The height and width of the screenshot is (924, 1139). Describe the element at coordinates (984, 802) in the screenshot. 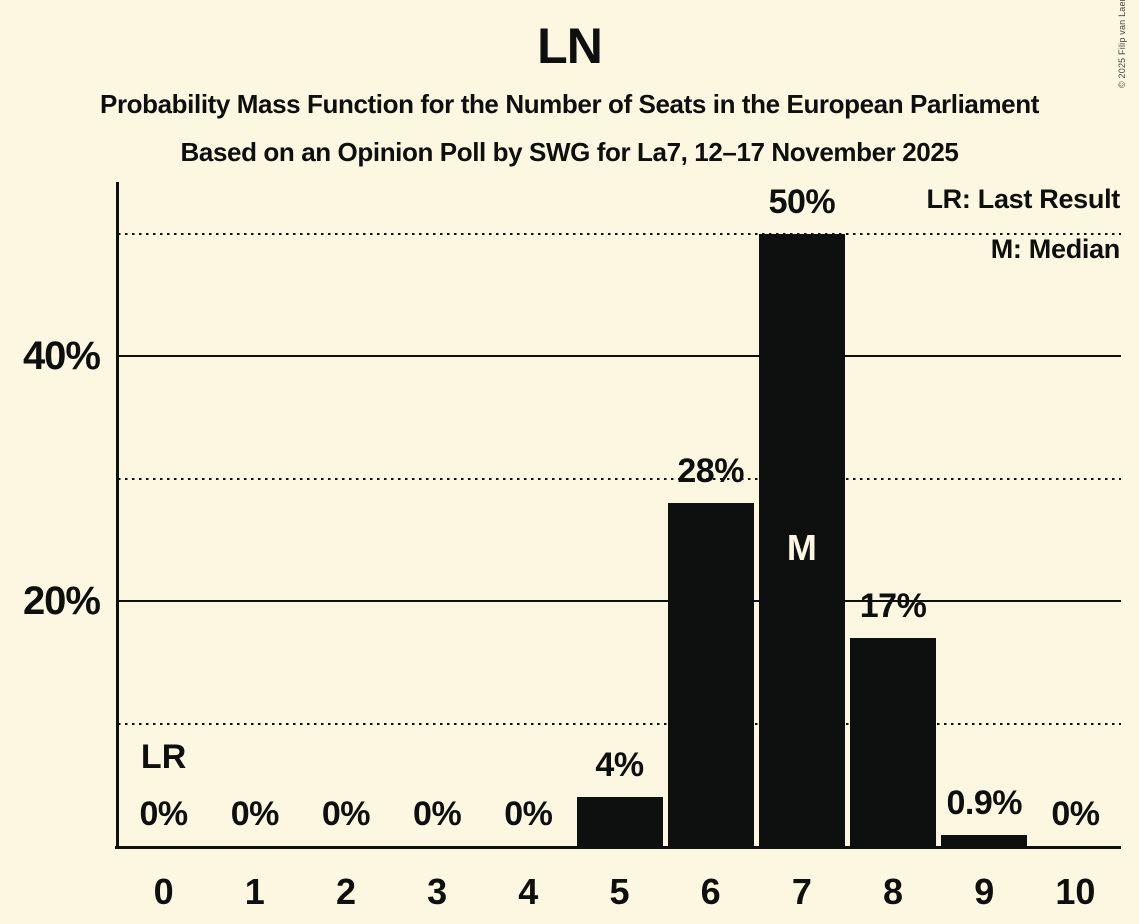

I see `bar-value-label: 0.9%` at that location.